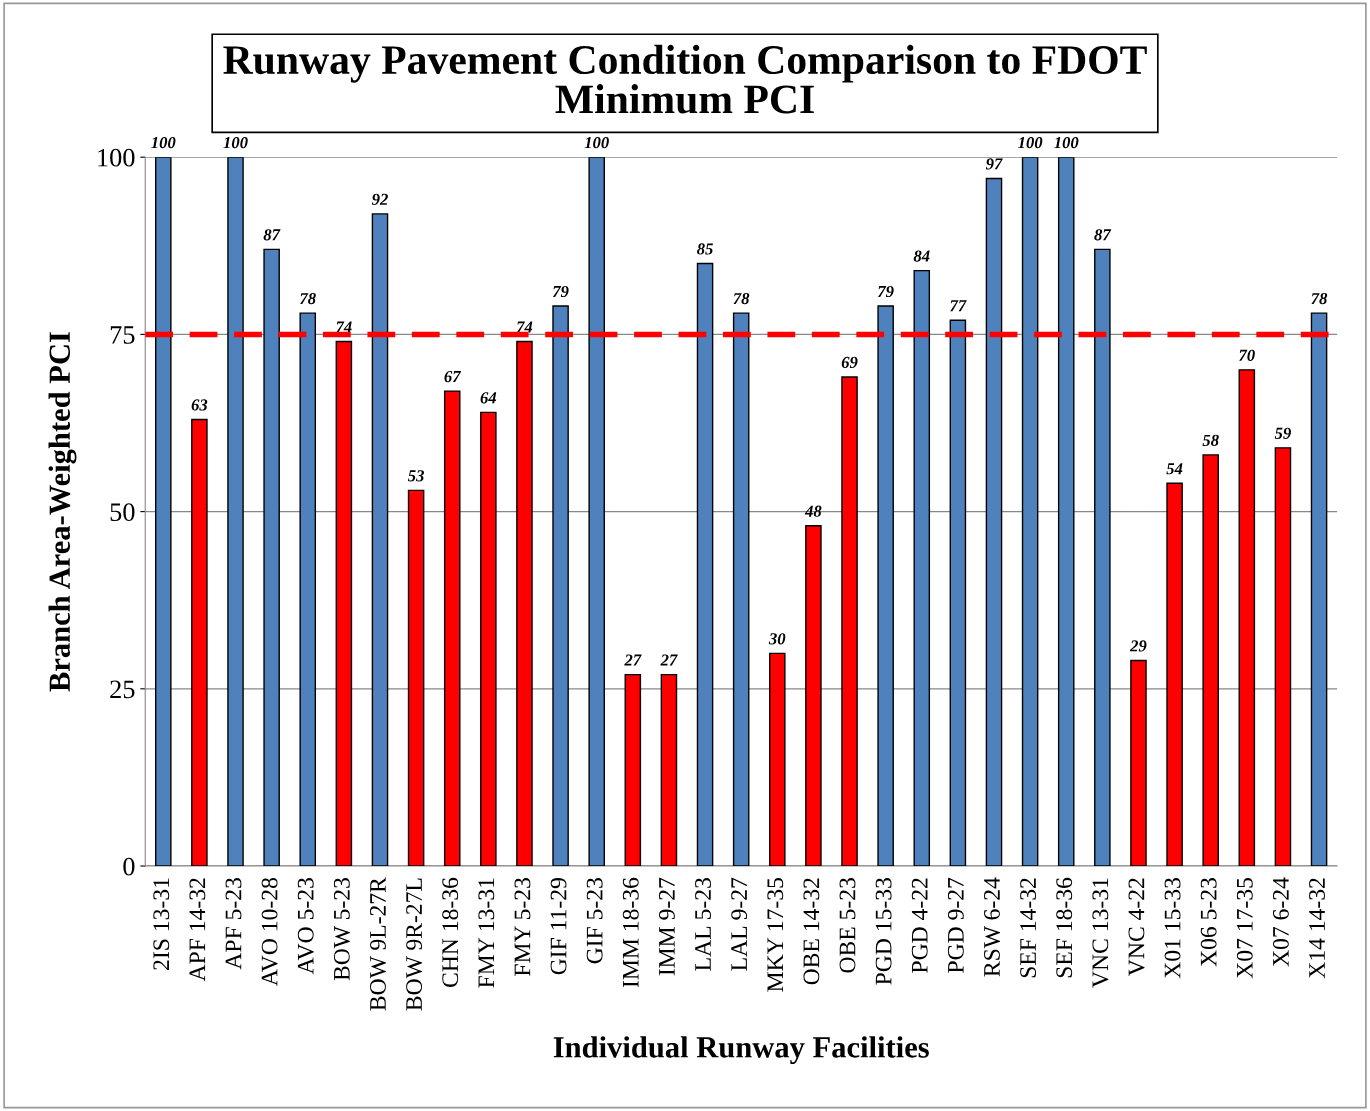 The width and height of the screenshot is (1370, 1111). I want to click on x-tick-label: RSW 6-24, so click(992, 927).